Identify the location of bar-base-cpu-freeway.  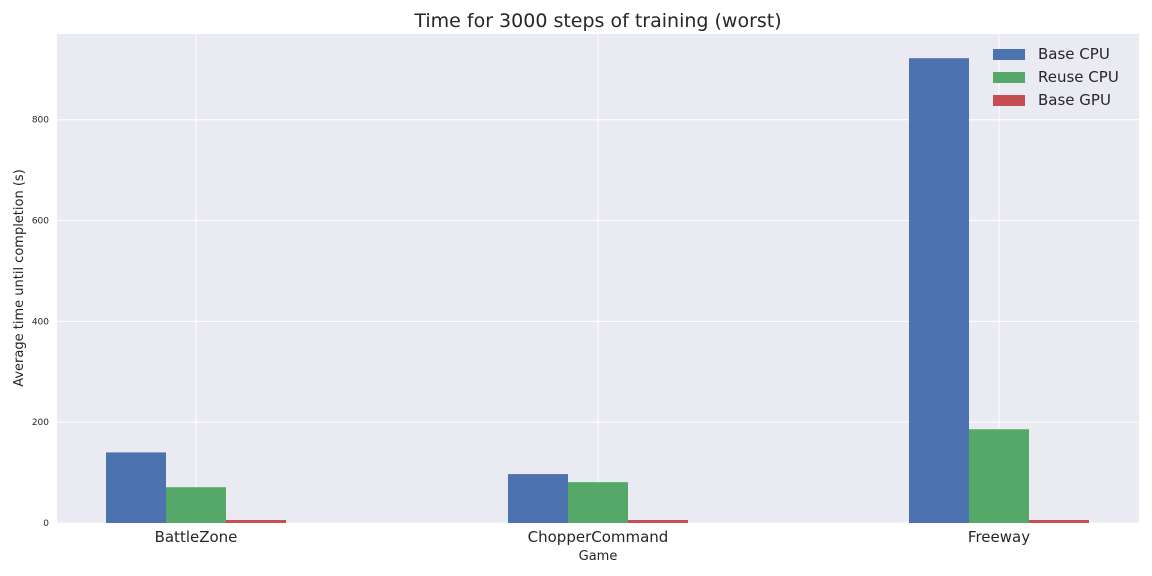
(939, 290).